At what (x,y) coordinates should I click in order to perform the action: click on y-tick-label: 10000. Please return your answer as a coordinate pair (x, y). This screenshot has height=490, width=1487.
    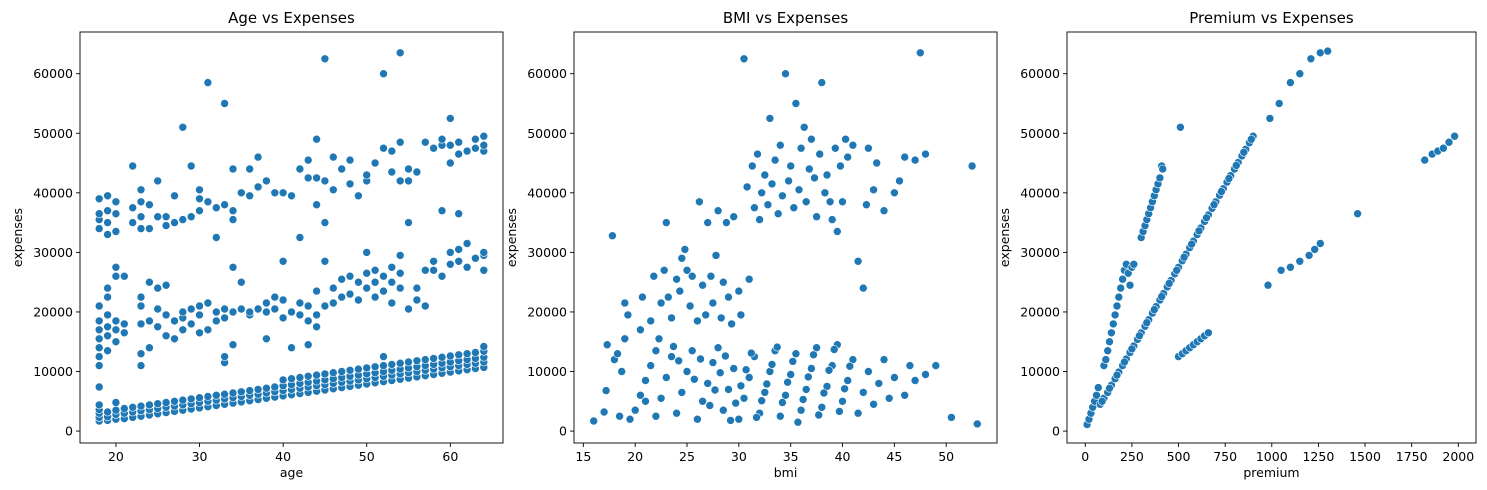
    Looking at the image, I should click on (547, 371).